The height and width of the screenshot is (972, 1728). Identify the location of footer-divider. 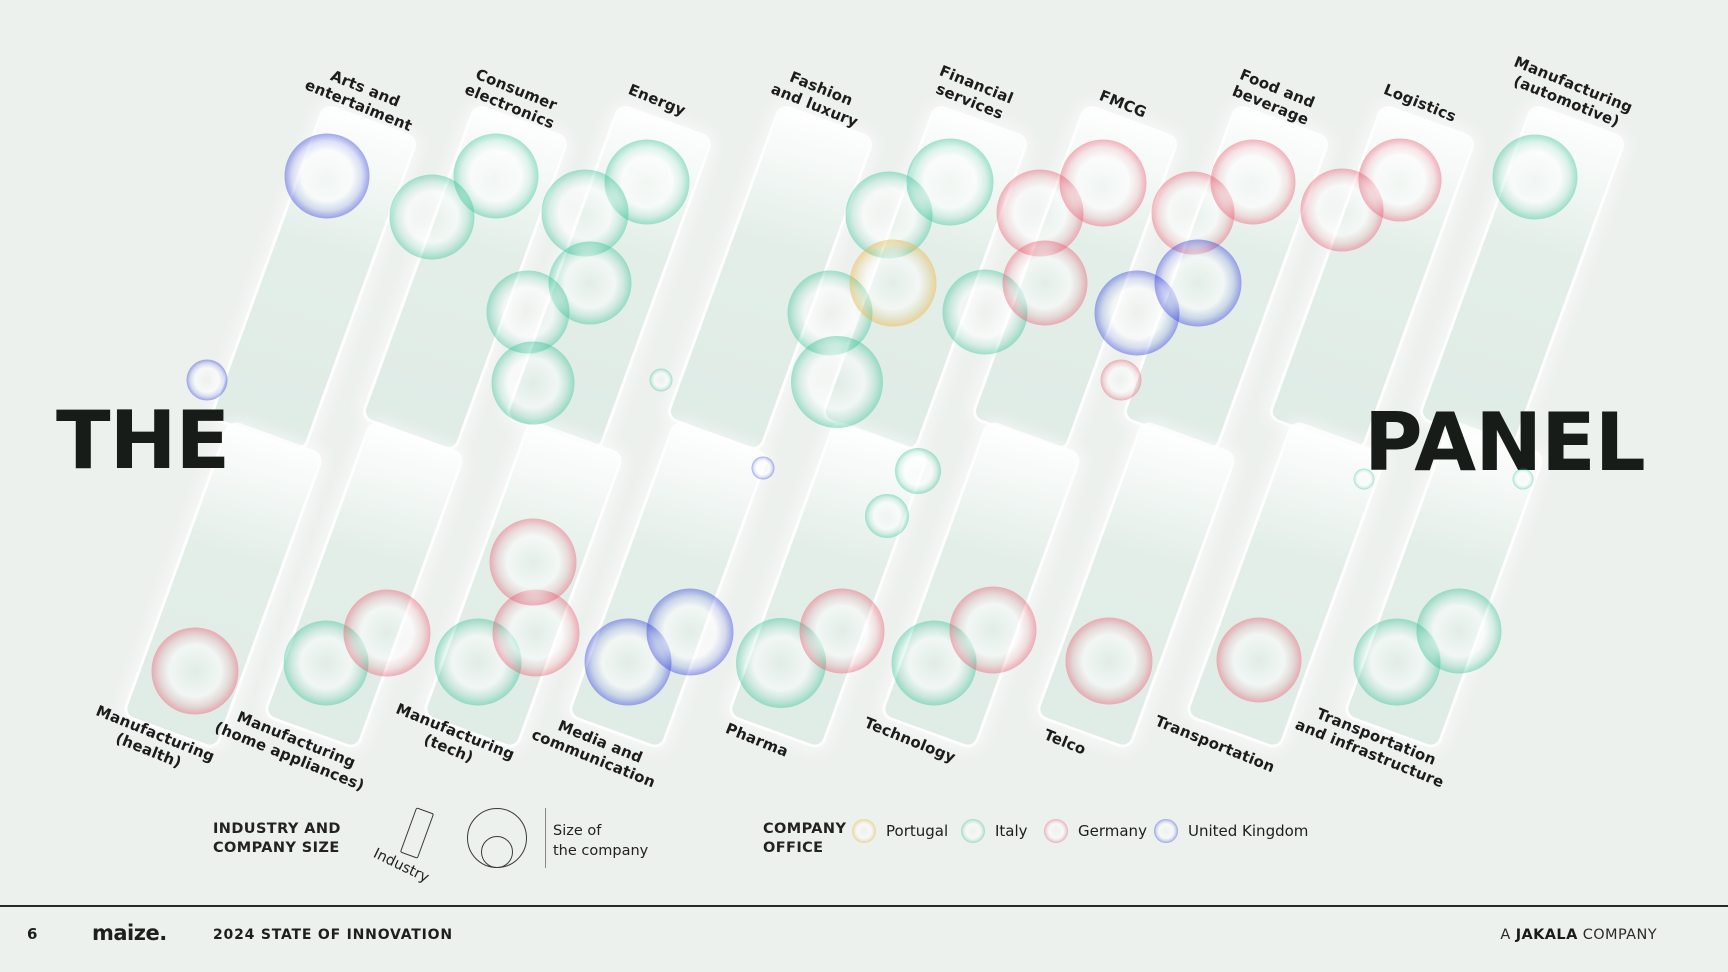
(864, 906).